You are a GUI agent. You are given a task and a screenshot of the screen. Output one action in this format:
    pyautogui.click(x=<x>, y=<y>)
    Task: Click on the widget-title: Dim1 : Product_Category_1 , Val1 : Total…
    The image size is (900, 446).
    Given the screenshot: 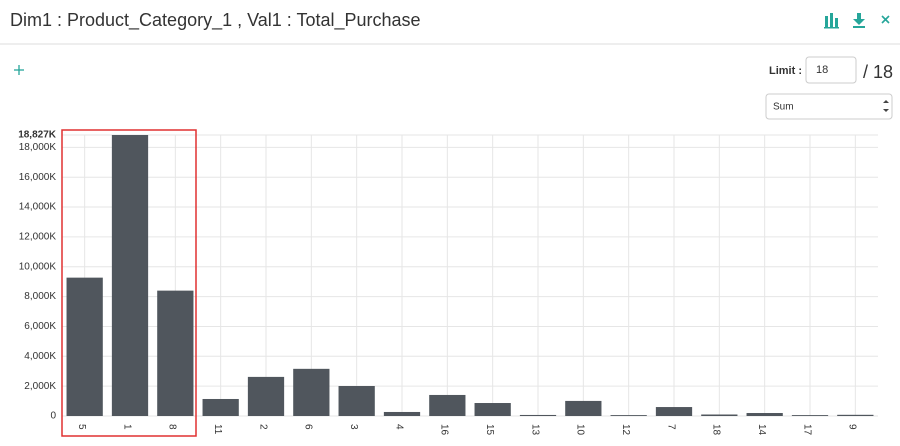 What is the action you would take?
    pyautogui.click(x=215, y=20)
    